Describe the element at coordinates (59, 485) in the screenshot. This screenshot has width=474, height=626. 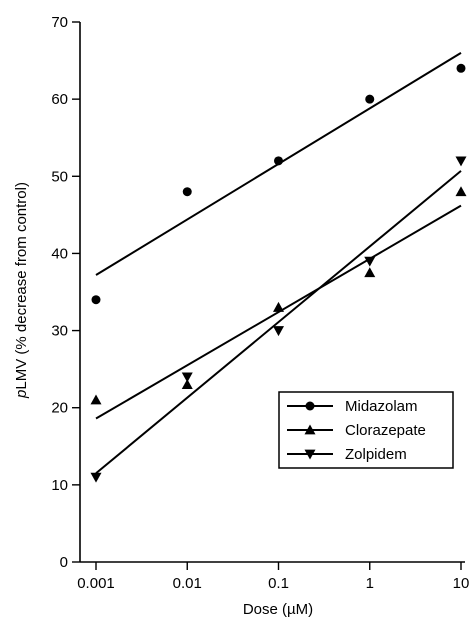
I see `y-tick-label: 10` at that location.